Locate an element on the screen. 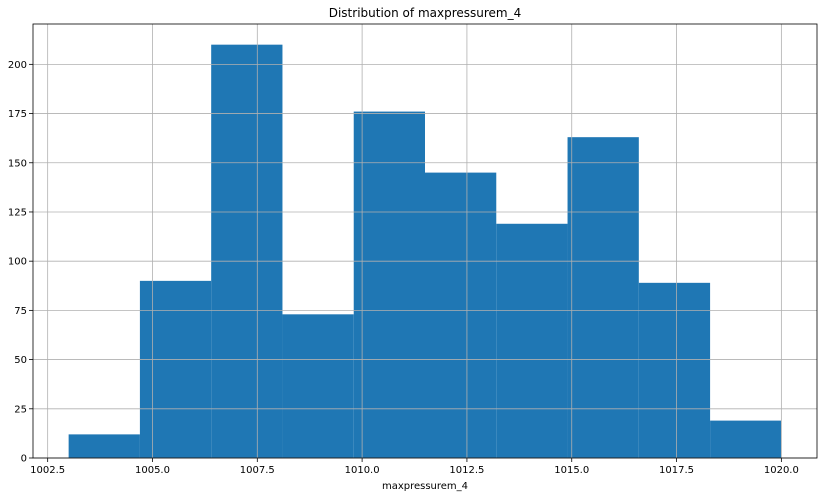 This screenshot has width=825, height=497. y-tick-label: 175 is located at coordinates (17, 114).